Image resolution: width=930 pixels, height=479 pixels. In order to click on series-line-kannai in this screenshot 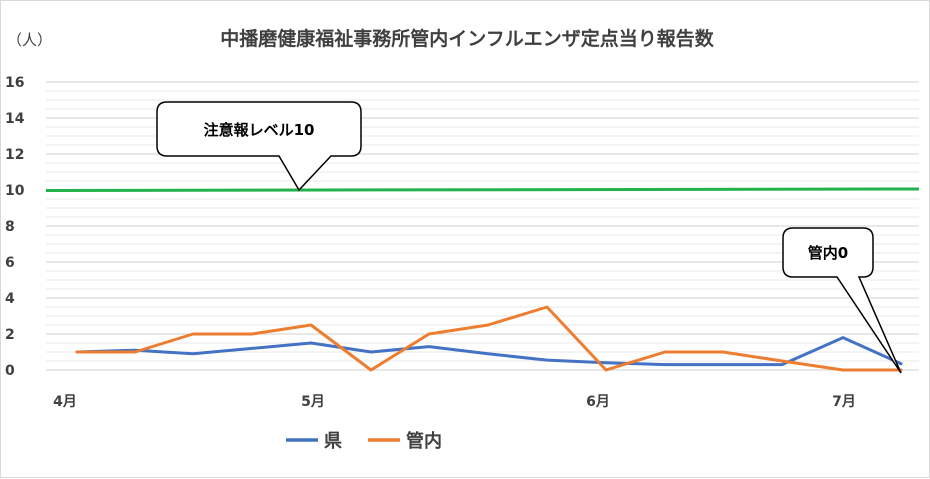, I will do `click(489, 338)`.